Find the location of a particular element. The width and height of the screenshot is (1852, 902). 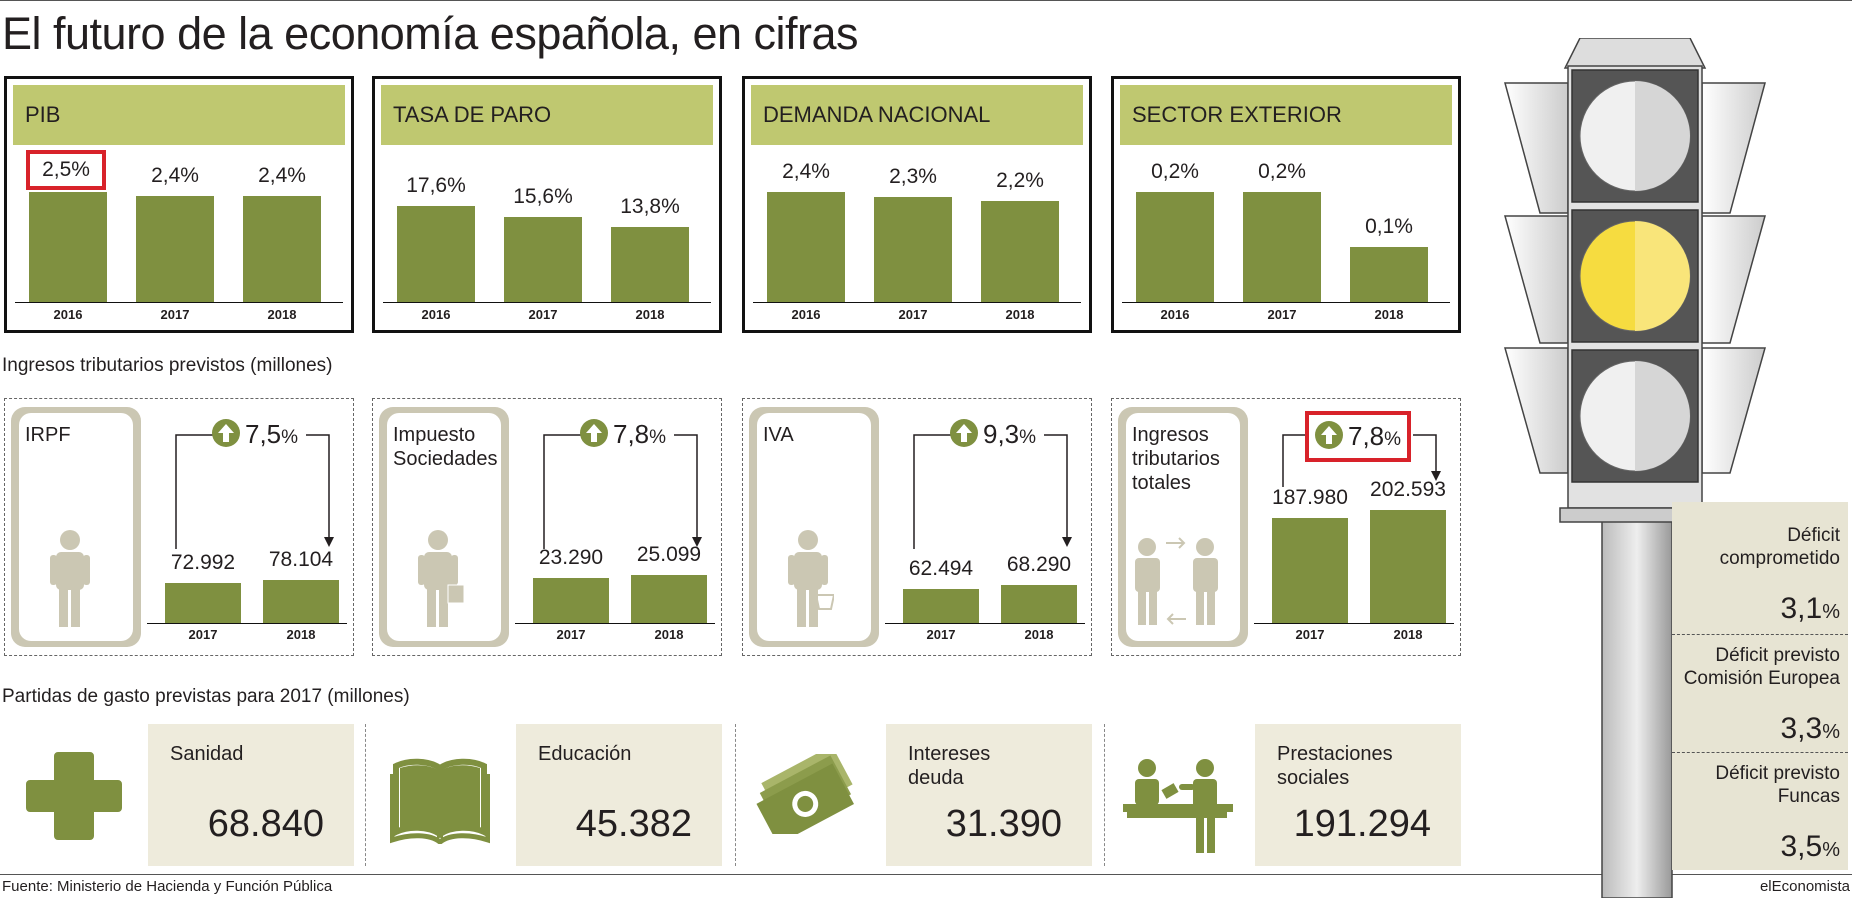

deficit-number: 3,1 is located at coordinates (1801, 608).